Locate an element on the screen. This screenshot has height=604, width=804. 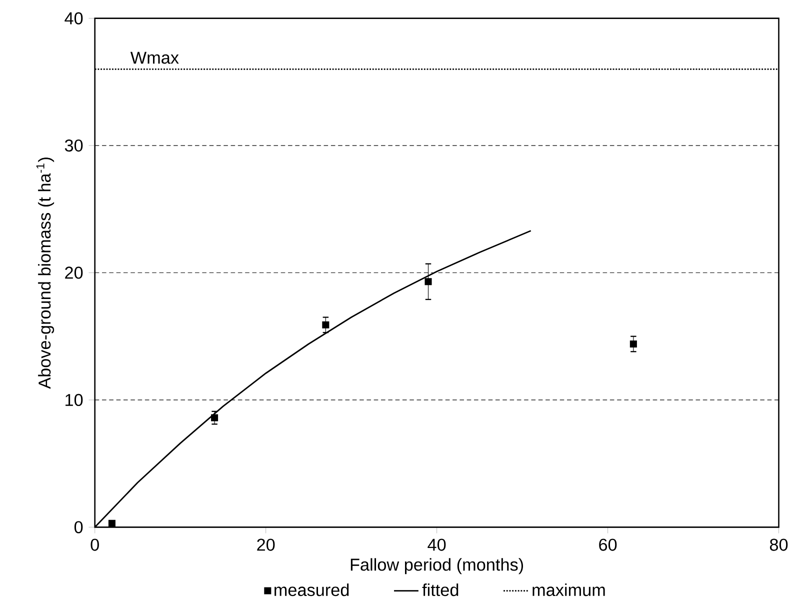
x-axis-title: Fallow period (months) is located at coordinates (436, 566).